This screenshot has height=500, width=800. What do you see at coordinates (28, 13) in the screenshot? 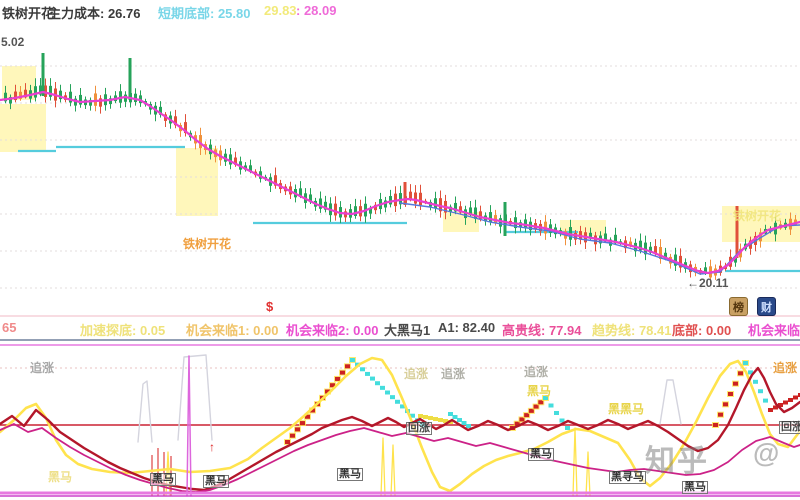
I see `header-field-0: 铁树开花` at bounding box center [28, 13].